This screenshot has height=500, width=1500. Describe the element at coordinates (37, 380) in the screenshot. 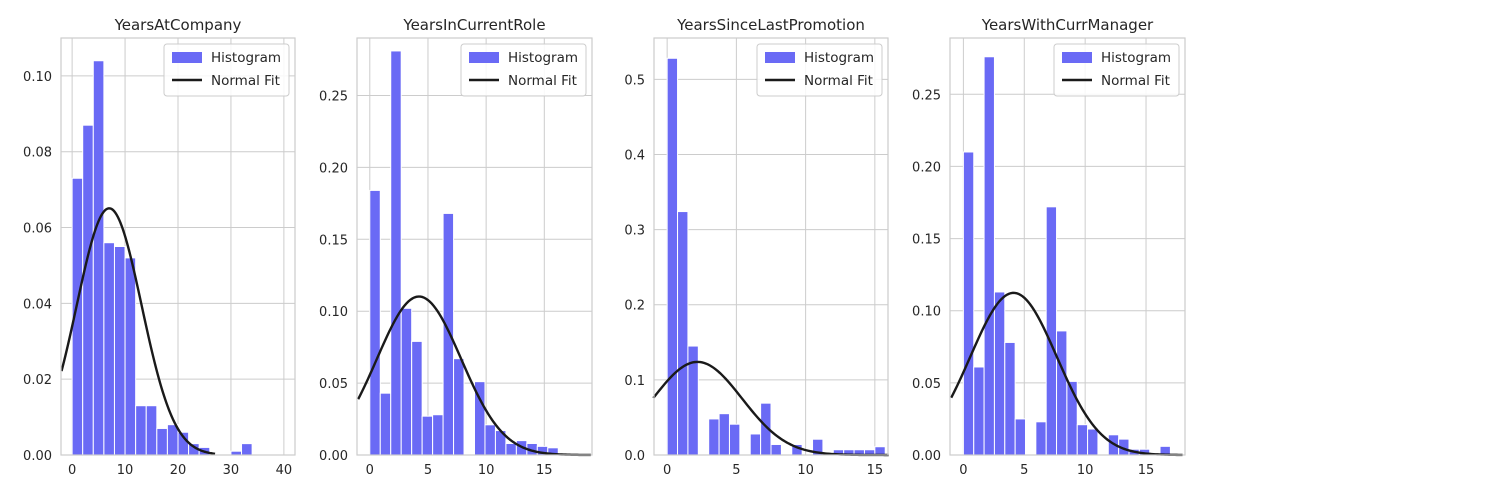

I see `y-tick-label: 0.02` at that location.